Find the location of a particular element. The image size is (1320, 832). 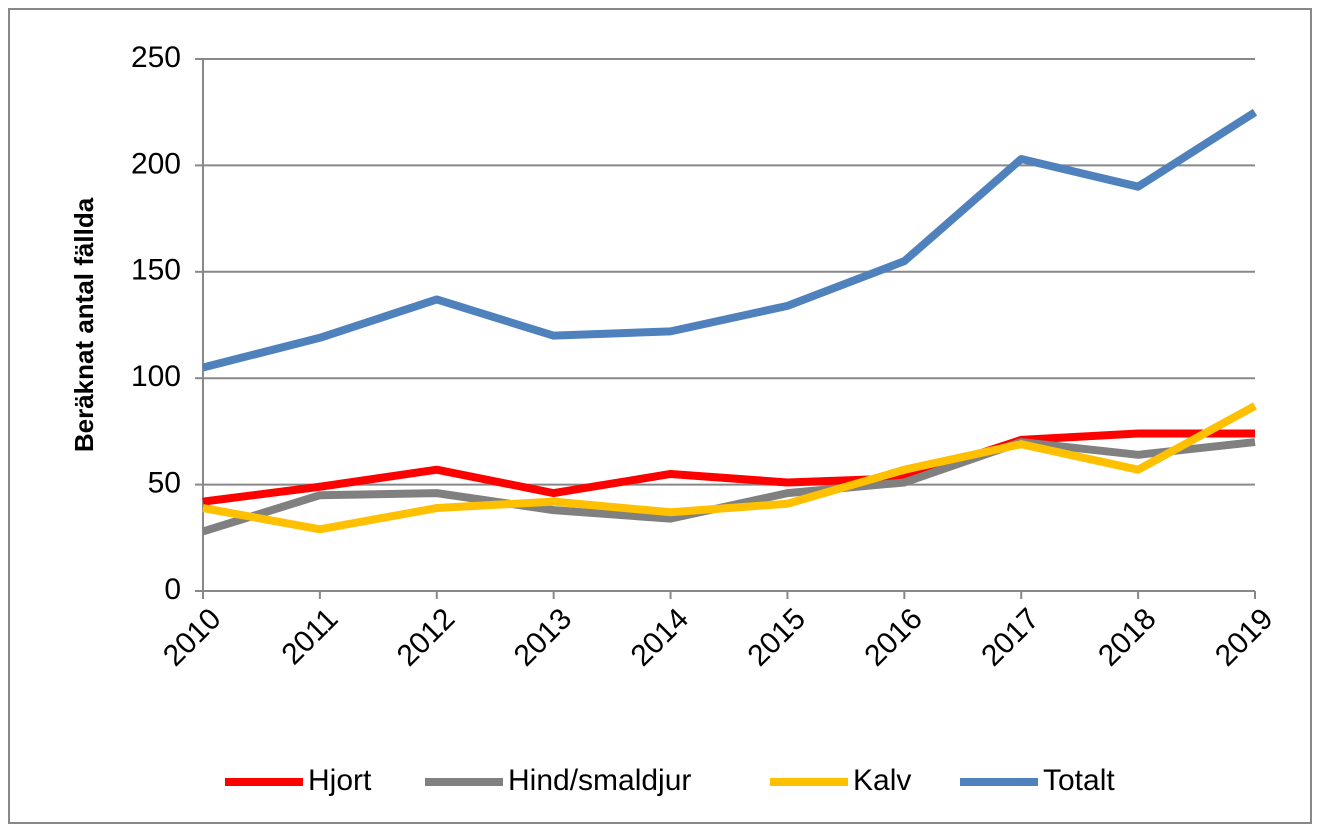

legend-label: Kalv is located at coordinates (882, 780).